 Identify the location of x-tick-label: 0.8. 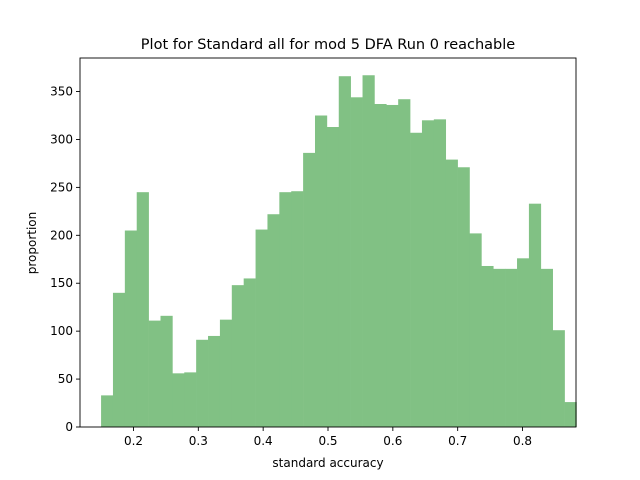
(522, 441).